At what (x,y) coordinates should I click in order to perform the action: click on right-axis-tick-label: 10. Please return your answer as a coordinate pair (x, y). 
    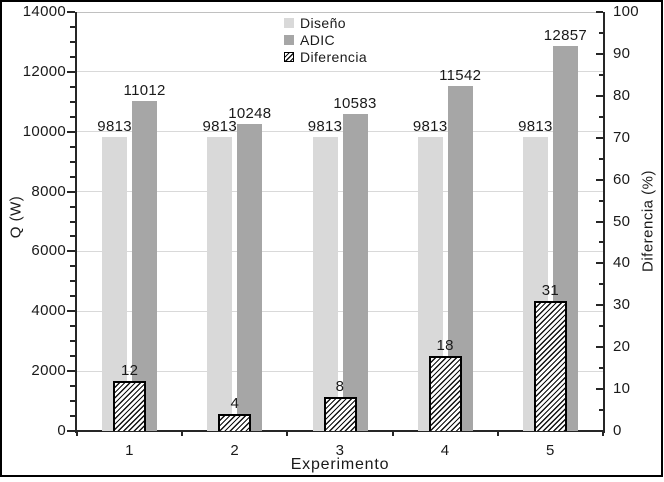
    Looking at the image, I should click on (622, 389).